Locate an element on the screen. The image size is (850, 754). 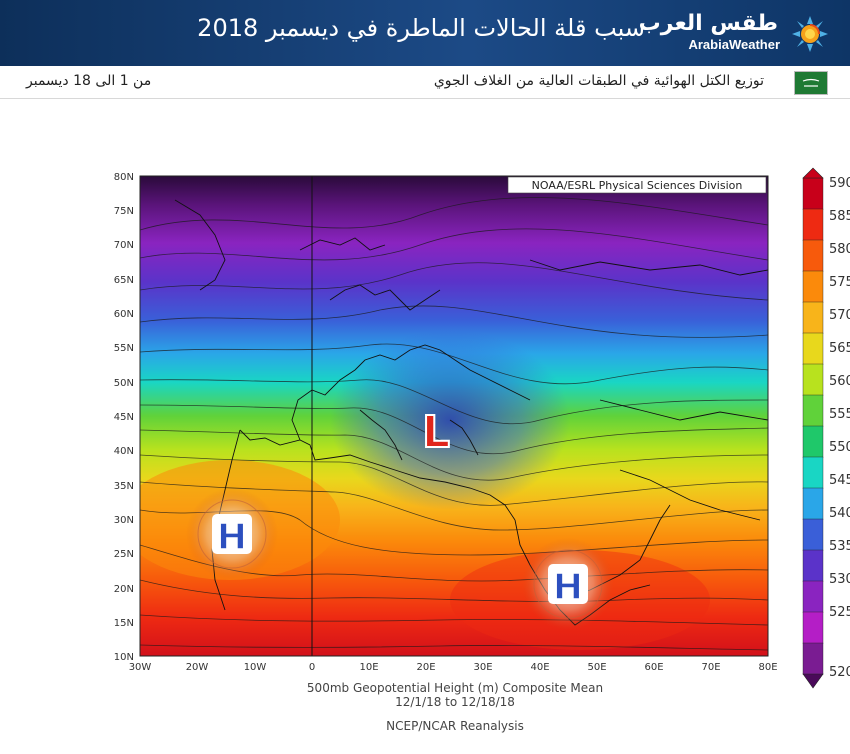
lon-tick-label: 30W is located at coordinates (140, 667).